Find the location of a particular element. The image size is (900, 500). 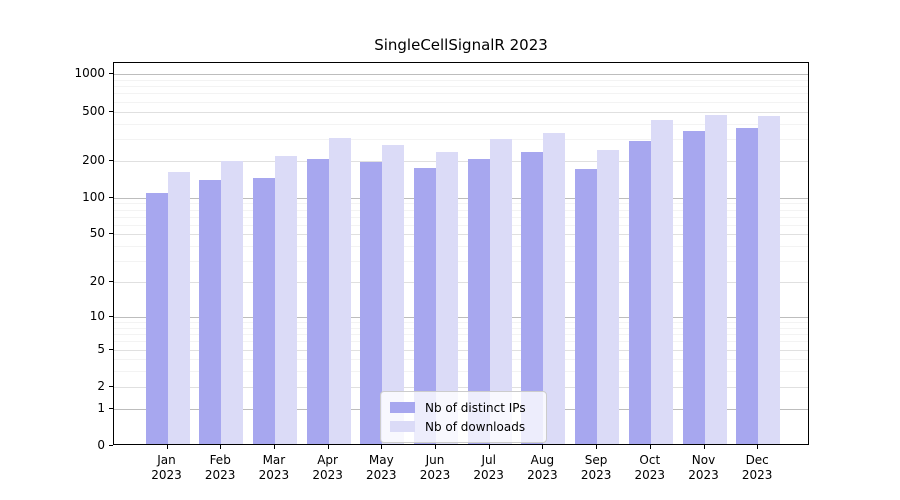

x-axis-tick-label: Jan 2023 is located at coordinates (166, 467).